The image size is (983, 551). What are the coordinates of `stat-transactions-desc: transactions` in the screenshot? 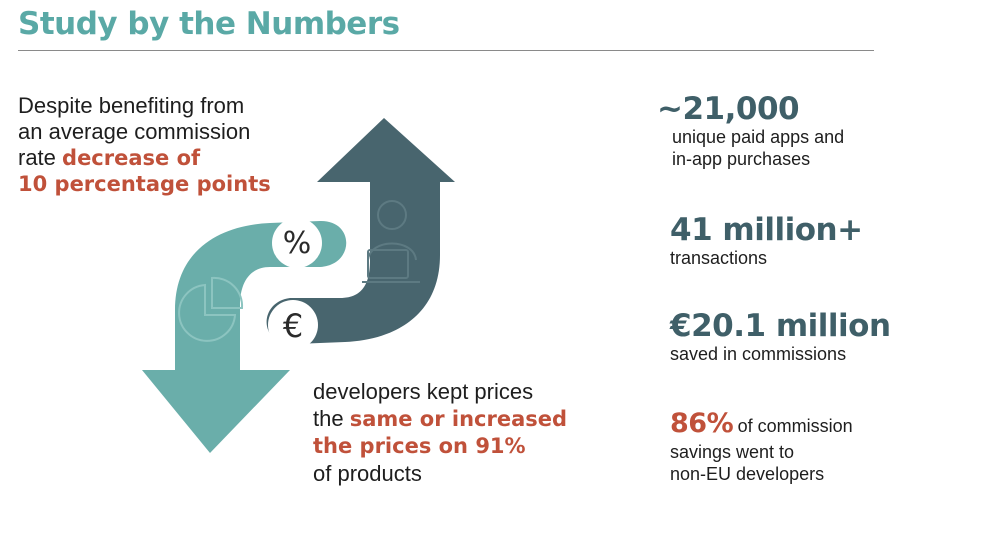 It's located at (719, 258).